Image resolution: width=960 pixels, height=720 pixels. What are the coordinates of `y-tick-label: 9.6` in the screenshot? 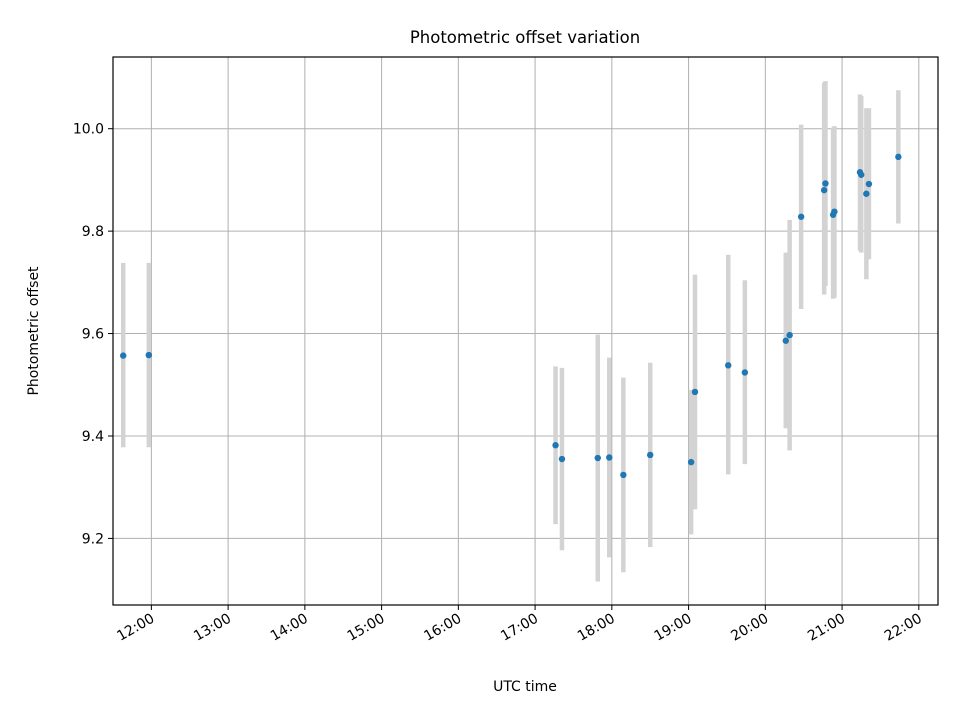 It's located at (93, 335).